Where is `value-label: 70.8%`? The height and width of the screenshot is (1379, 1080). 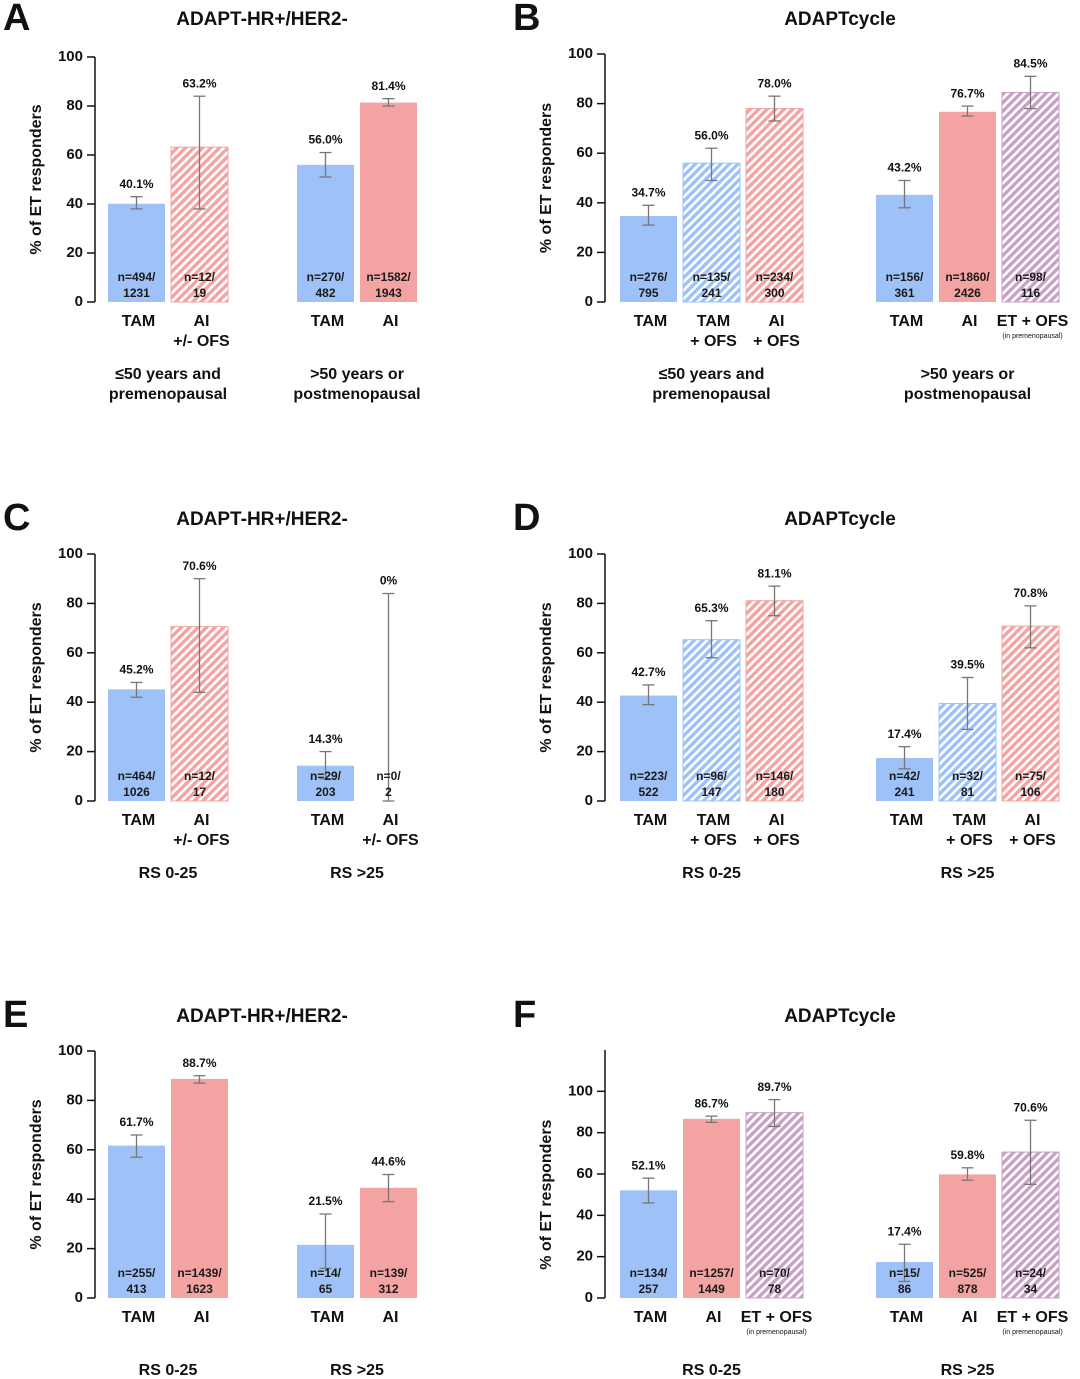 value-label: 70.8% is located at coordinates (1030, 593).